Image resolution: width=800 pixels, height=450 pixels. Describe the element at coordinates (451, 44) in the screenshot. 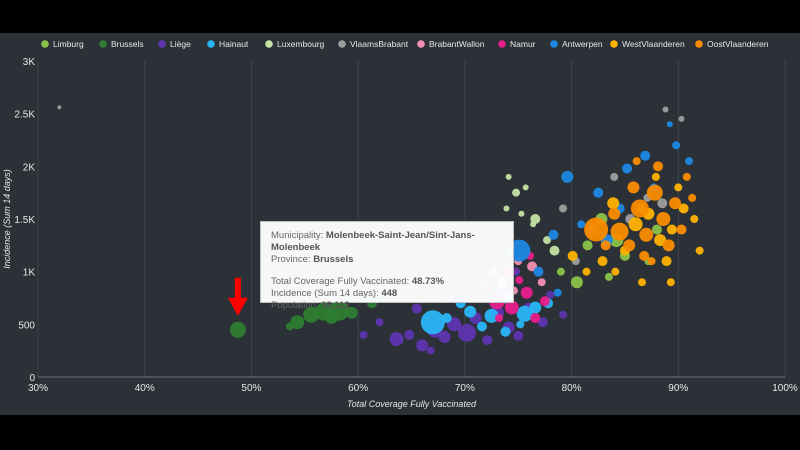

I see `legend-item-brabantwallon: BrabantWallon` at that location.